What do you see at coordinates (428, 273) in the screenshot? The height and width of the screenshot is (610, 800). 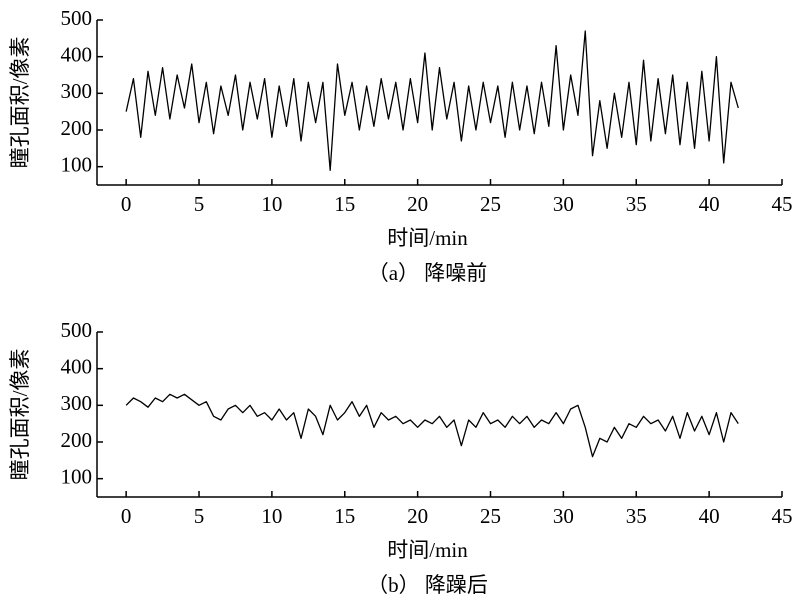 I see `caption: （a） 降噪前` at bounding box center [428, 273].